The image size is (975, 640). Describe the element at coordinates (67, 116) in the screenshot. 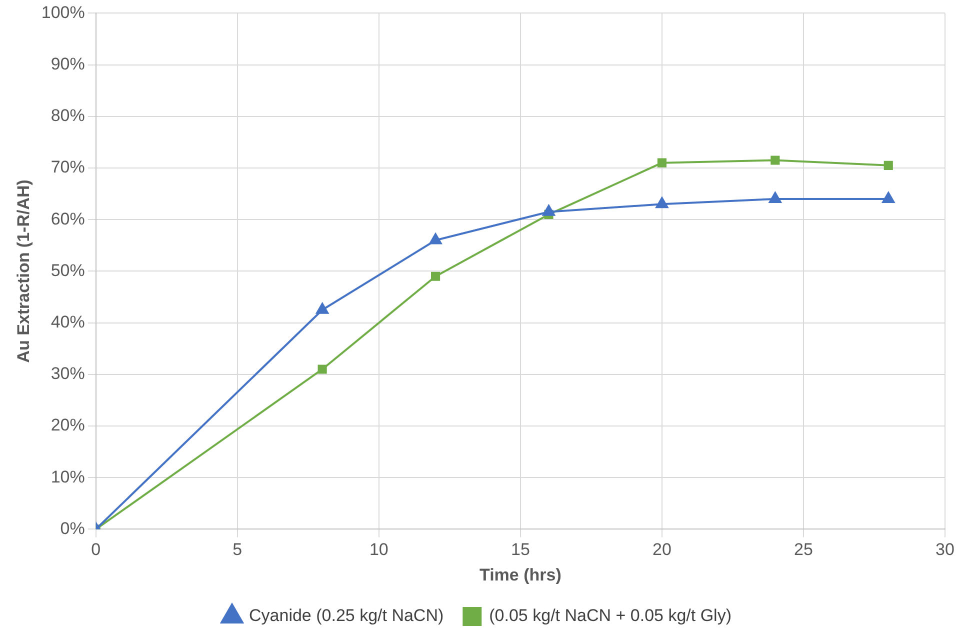

I see `y-tick-label: 80%` at that location.